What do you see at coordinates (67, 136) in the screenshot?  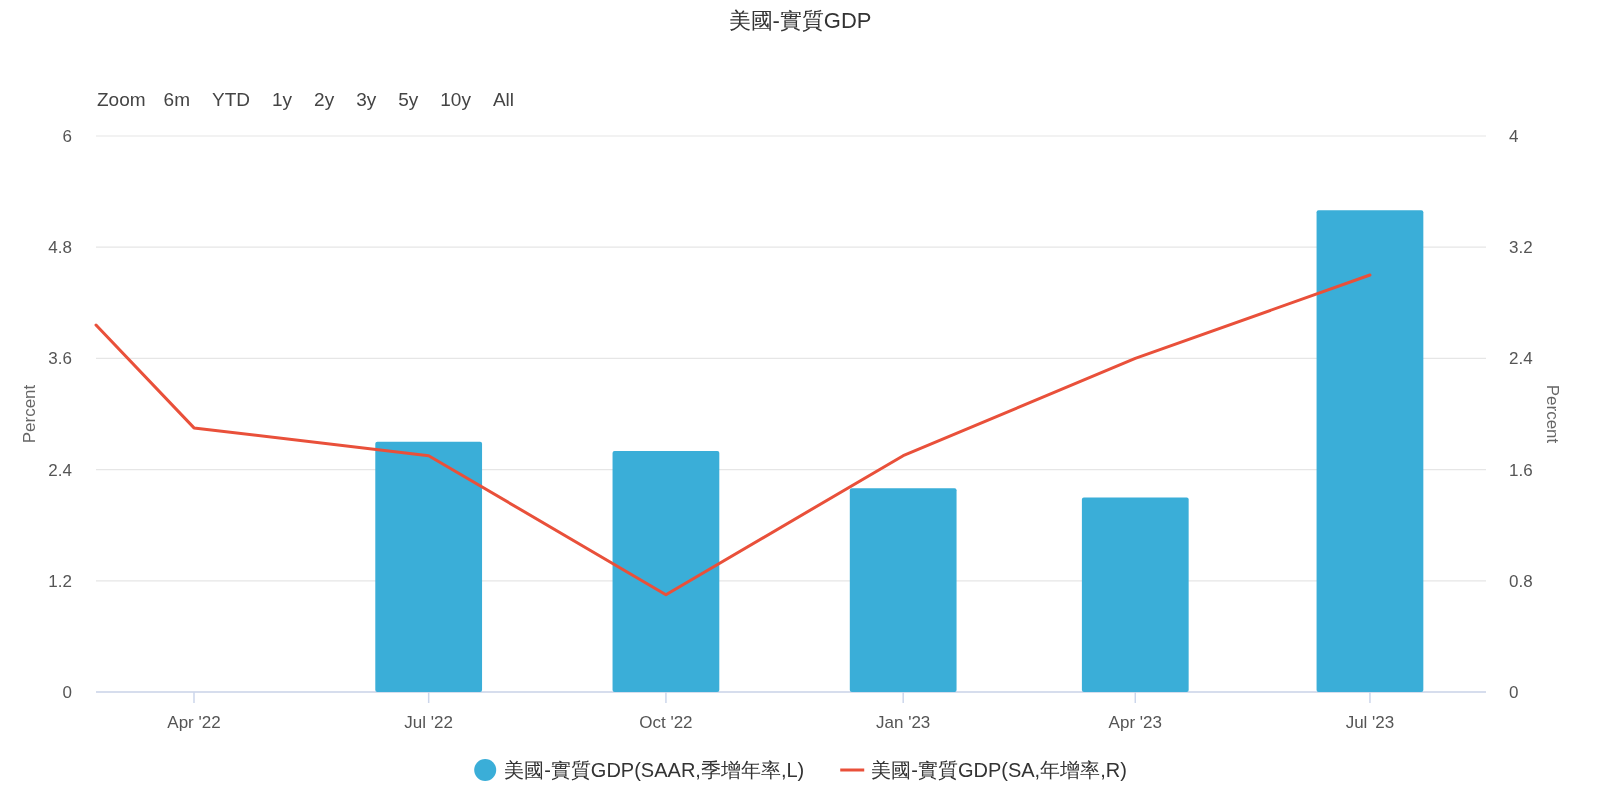 I see `y-tick-label: 6` at bounding box center [67, 136].